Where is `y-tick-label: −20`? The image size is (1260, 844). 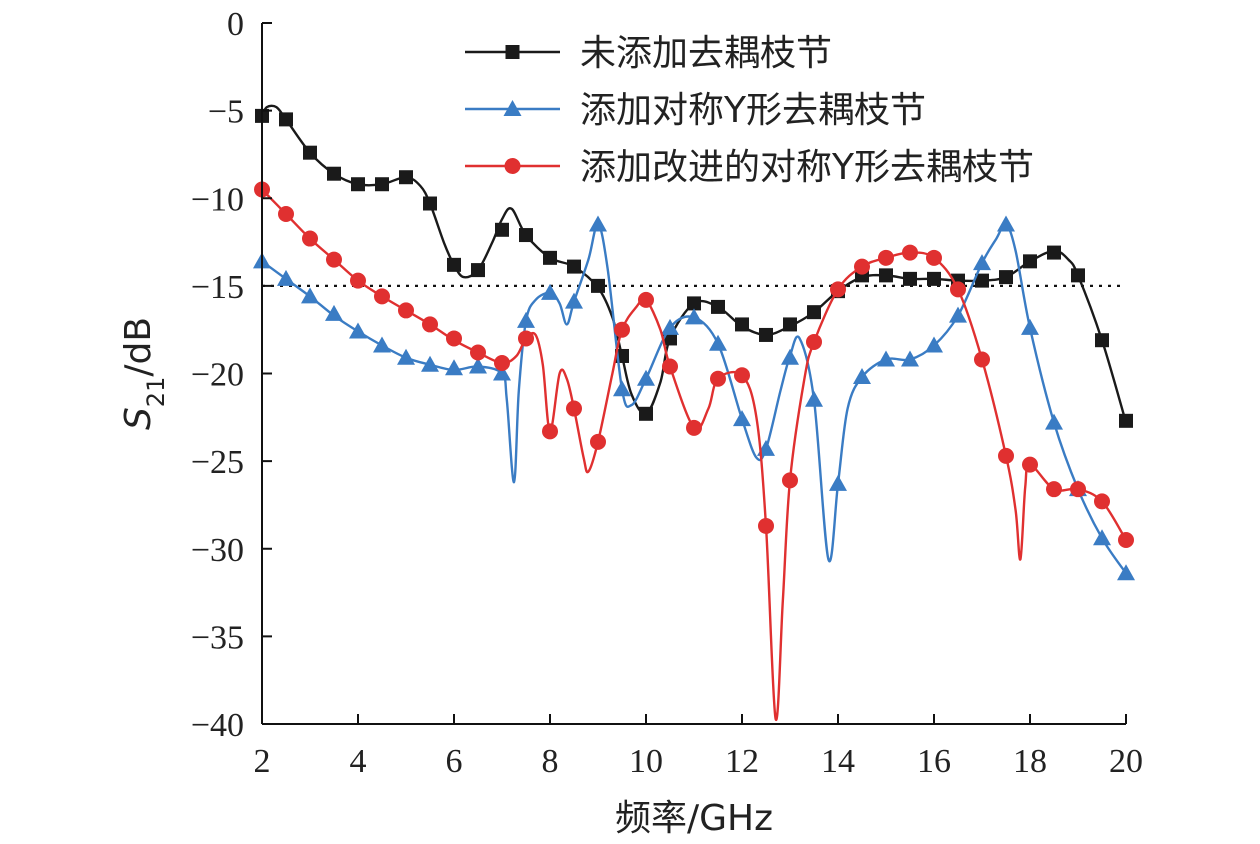
y-tick-label: −20 is located at coordinates (217, 375).